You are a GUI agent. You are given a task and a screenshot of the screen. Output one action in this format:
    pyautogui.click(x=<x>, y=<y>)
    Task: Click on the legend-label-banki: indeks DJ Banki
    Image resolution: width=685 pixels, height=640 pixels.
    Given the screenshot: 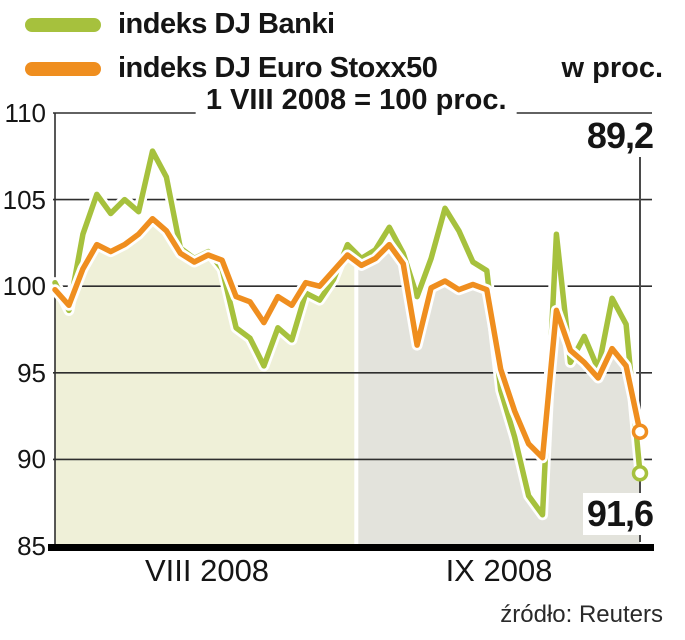 What is the action you would take?
    pyautogui.click(x=226, y=24)
    